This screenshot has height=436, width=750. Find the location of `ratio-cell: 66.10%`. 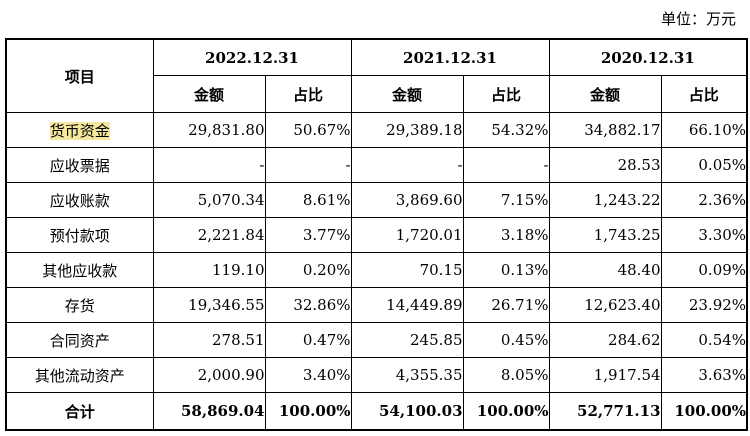

ratio-cell: 66.10% is located at coordinates (704, 130).